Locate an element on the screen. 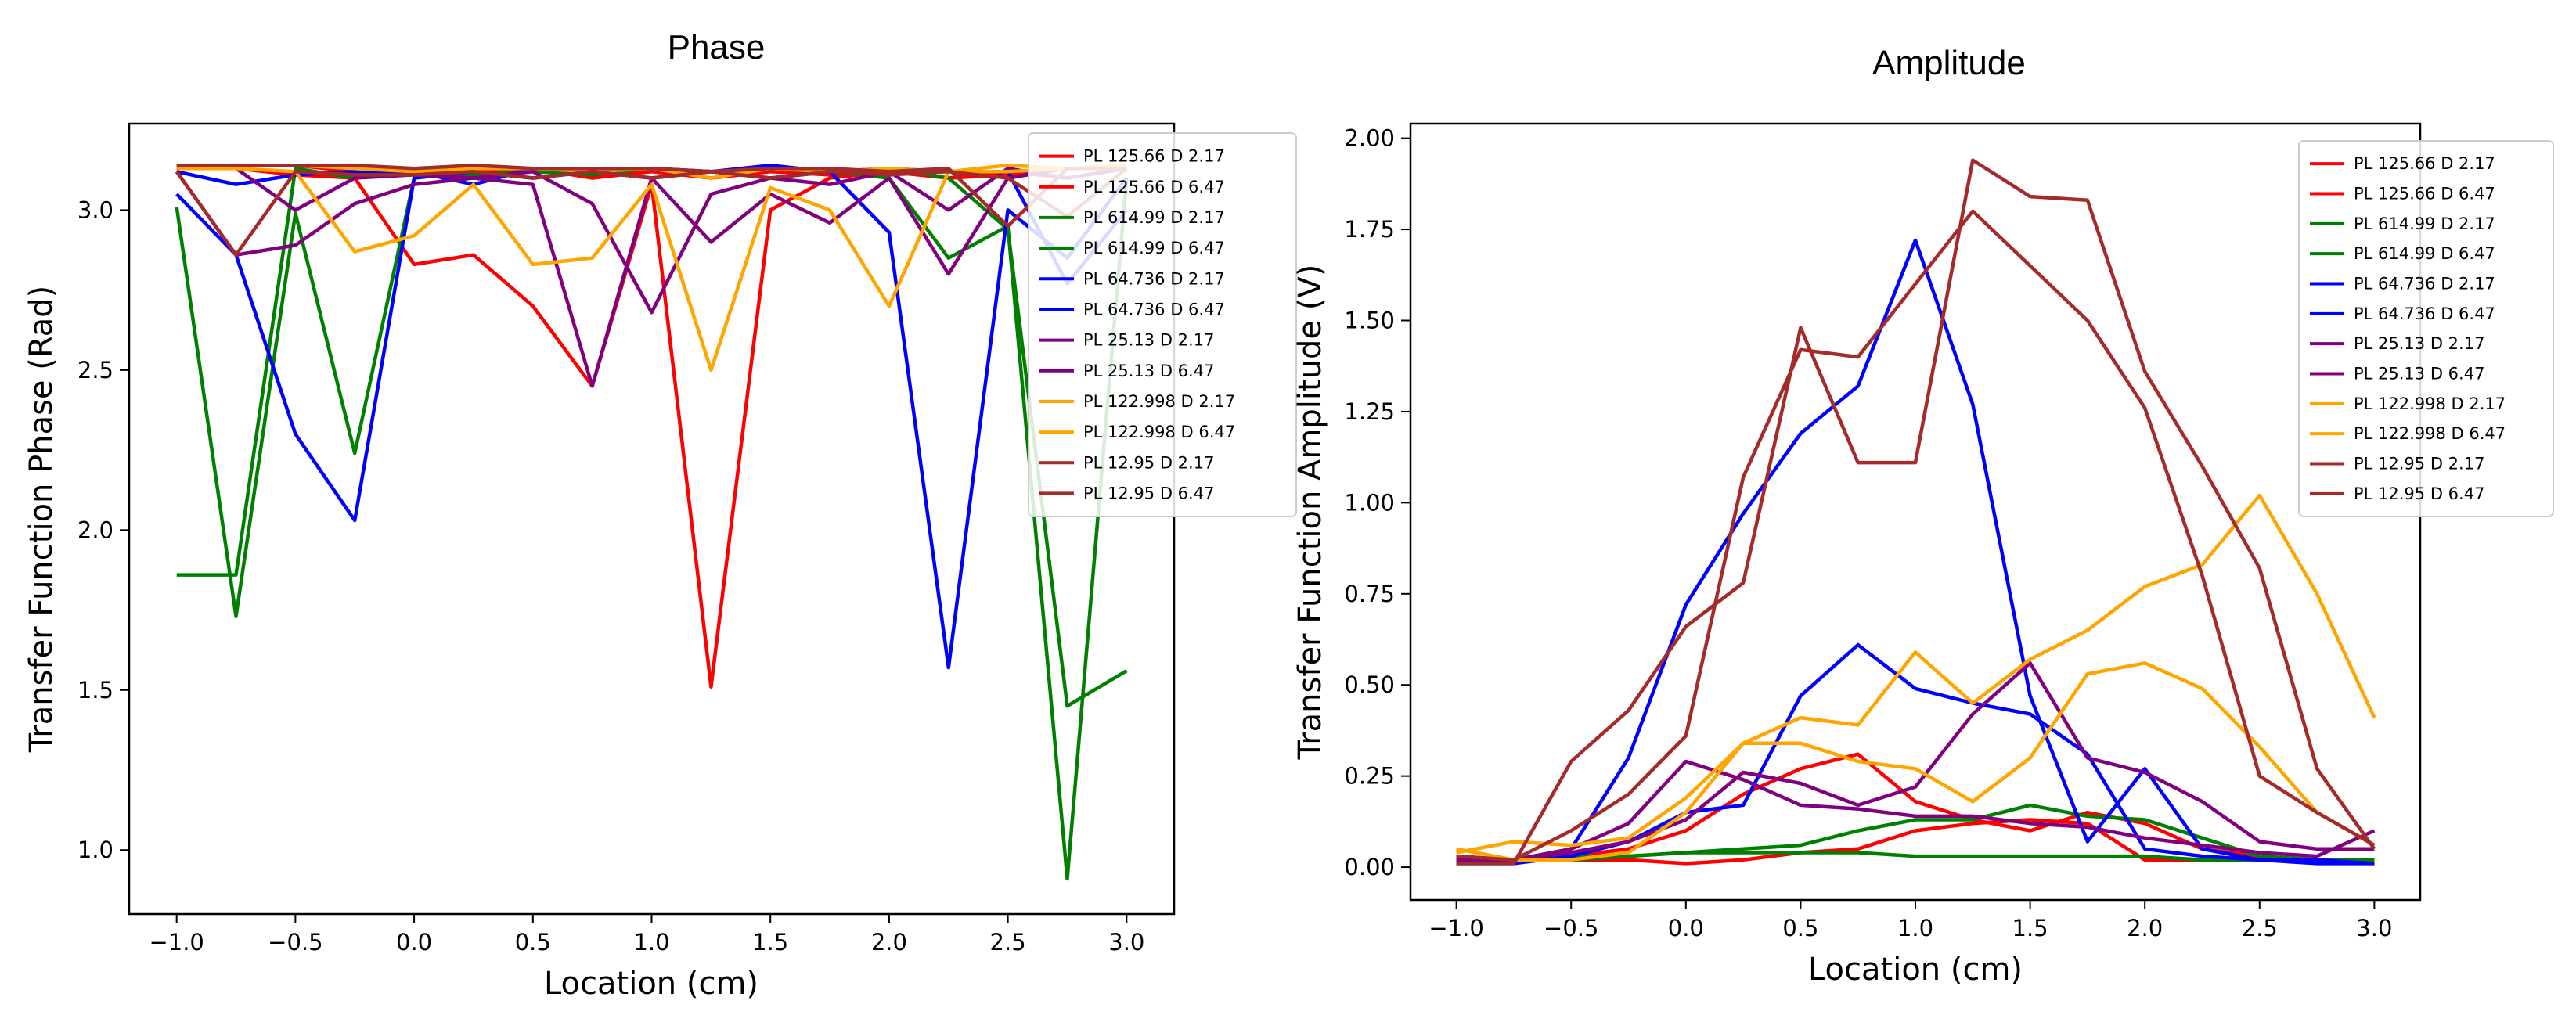 The height and width of the screenshot is (1015, 2576). y-tick-label: 0.50 is located at coordinates (1369, 685).